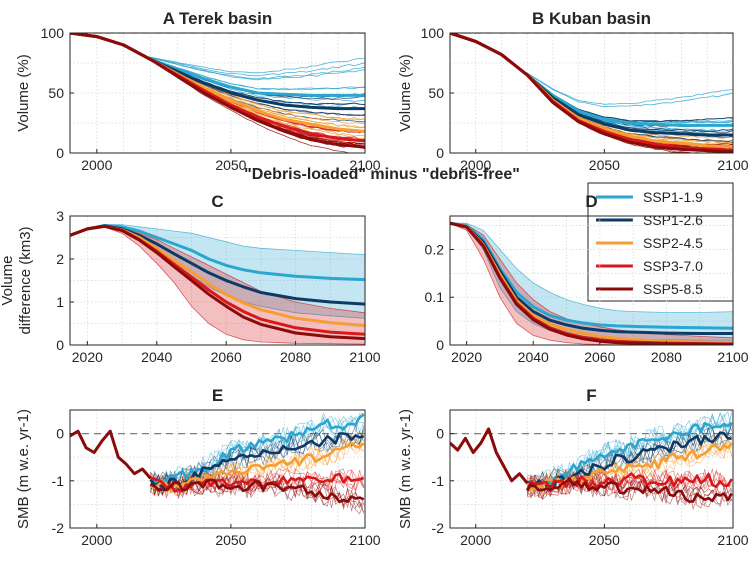 The width and height of the screenshot is (754, 569). Describe the element at coordinates (8, 280) in the screenshot. I see `y-axis-label: Volume` at that location.